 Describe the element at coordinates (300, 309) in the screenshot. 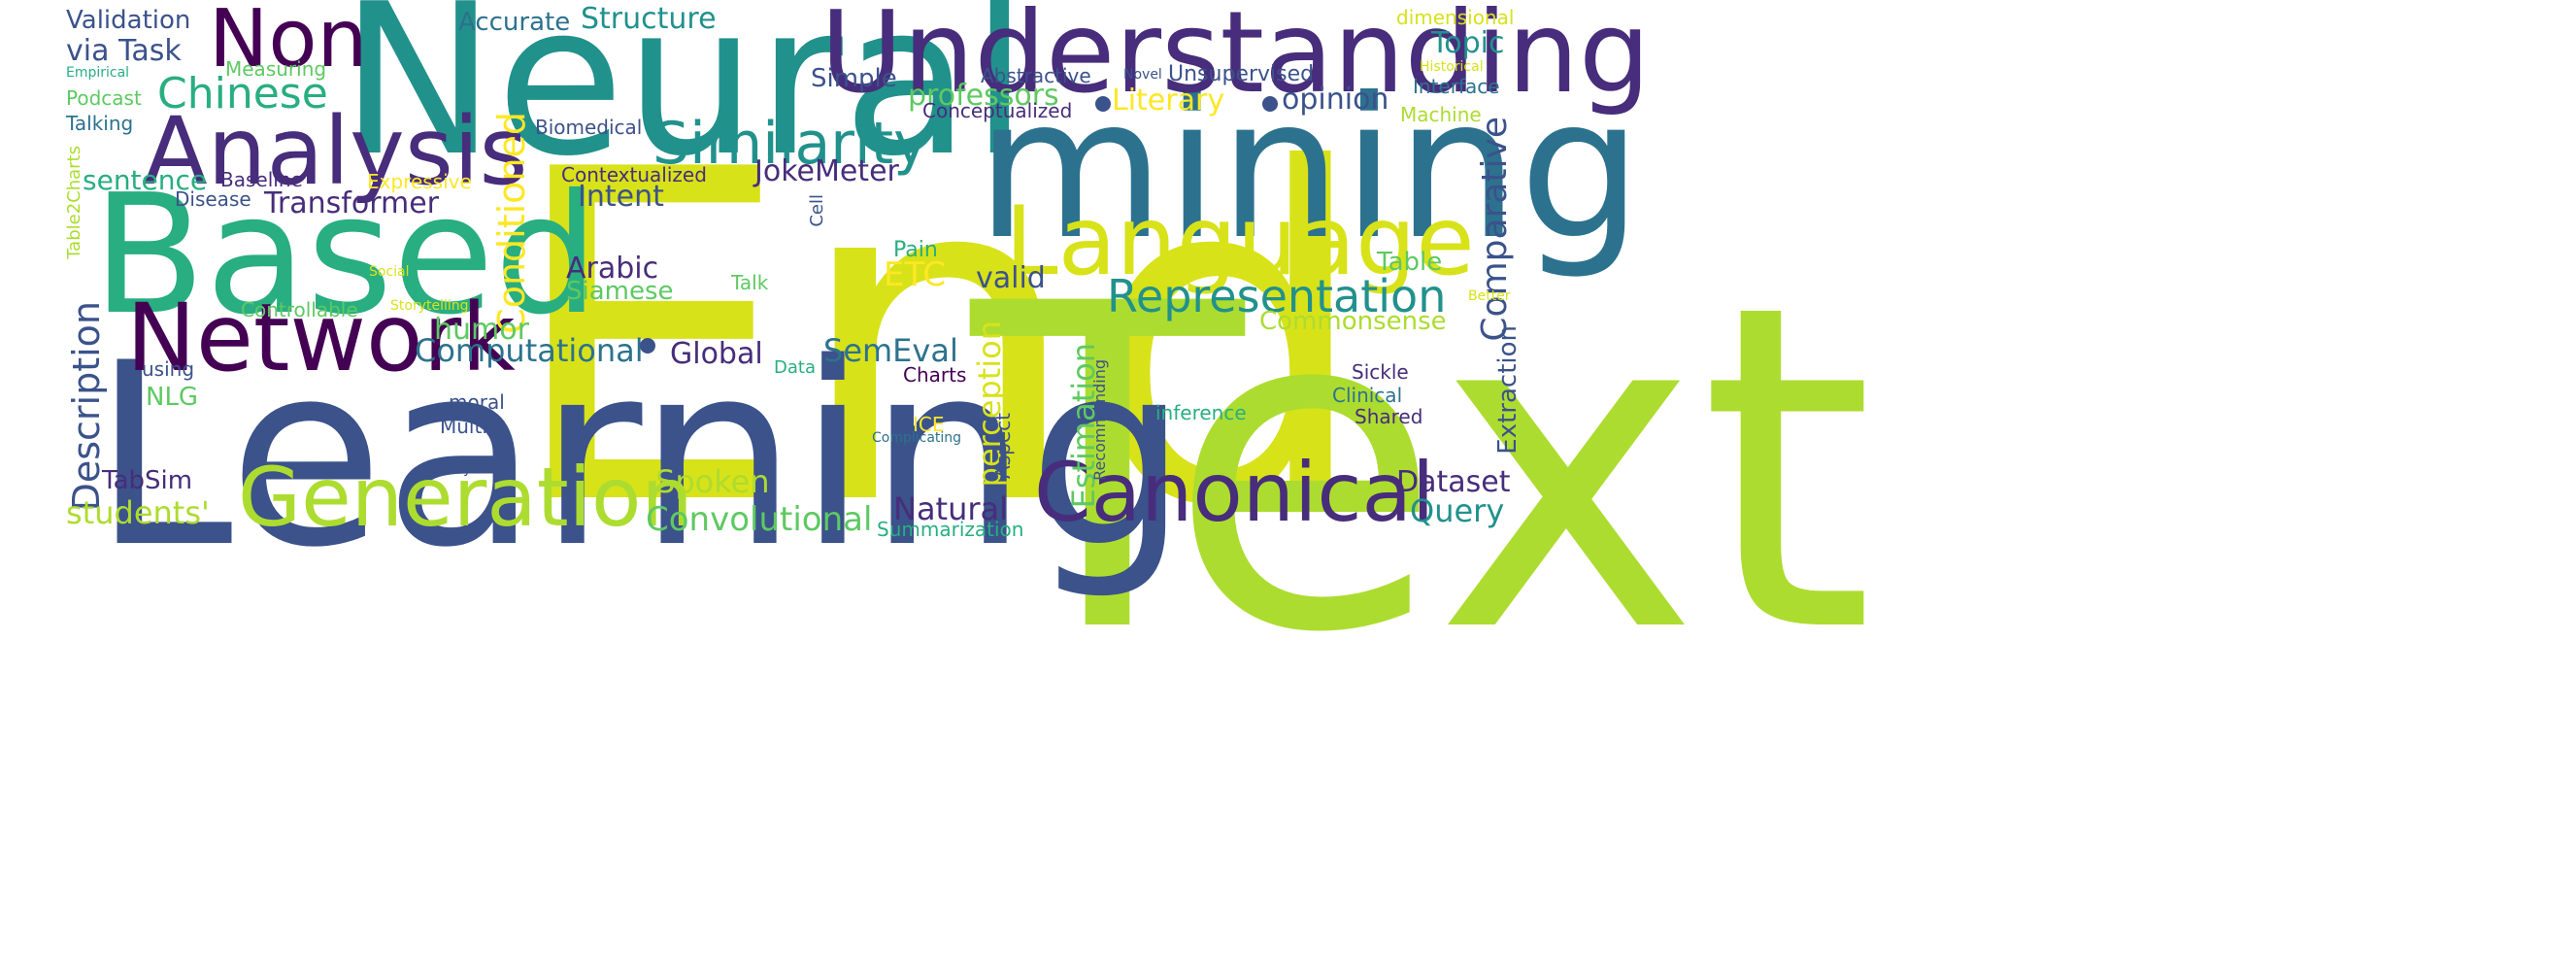

I see `word-controllable: Controllable` at that location.